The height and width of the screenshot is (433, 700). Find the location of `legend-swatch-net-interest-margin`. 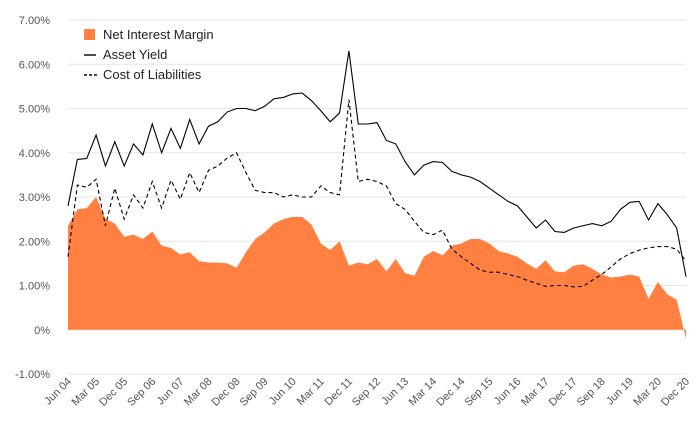

legend-swatch-net-interest-margin is located at coordinates (89, 34).